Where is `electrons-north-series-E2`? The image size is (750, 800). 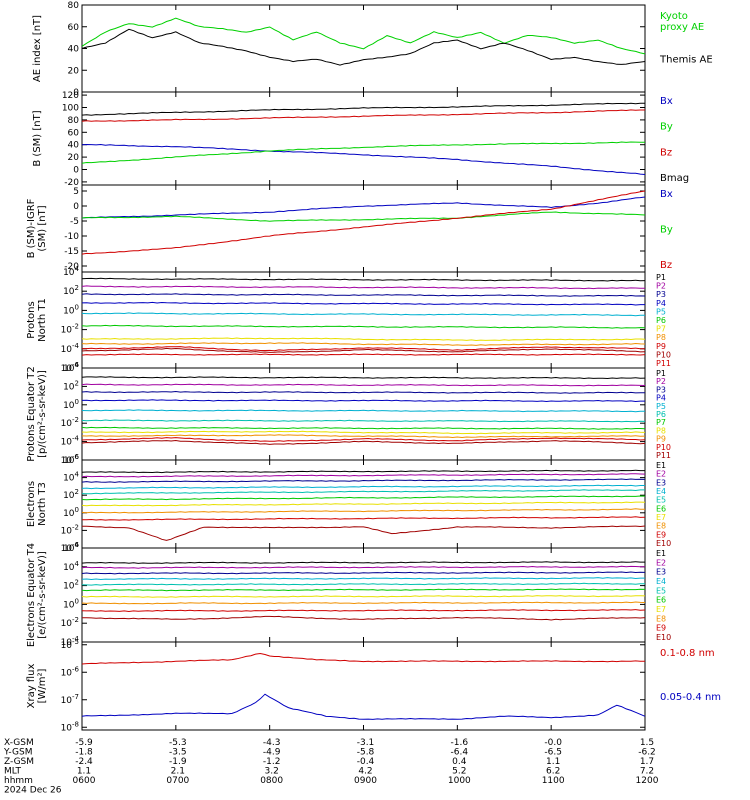
electrons-north-series-E2 is located at coordinates (363, 475).